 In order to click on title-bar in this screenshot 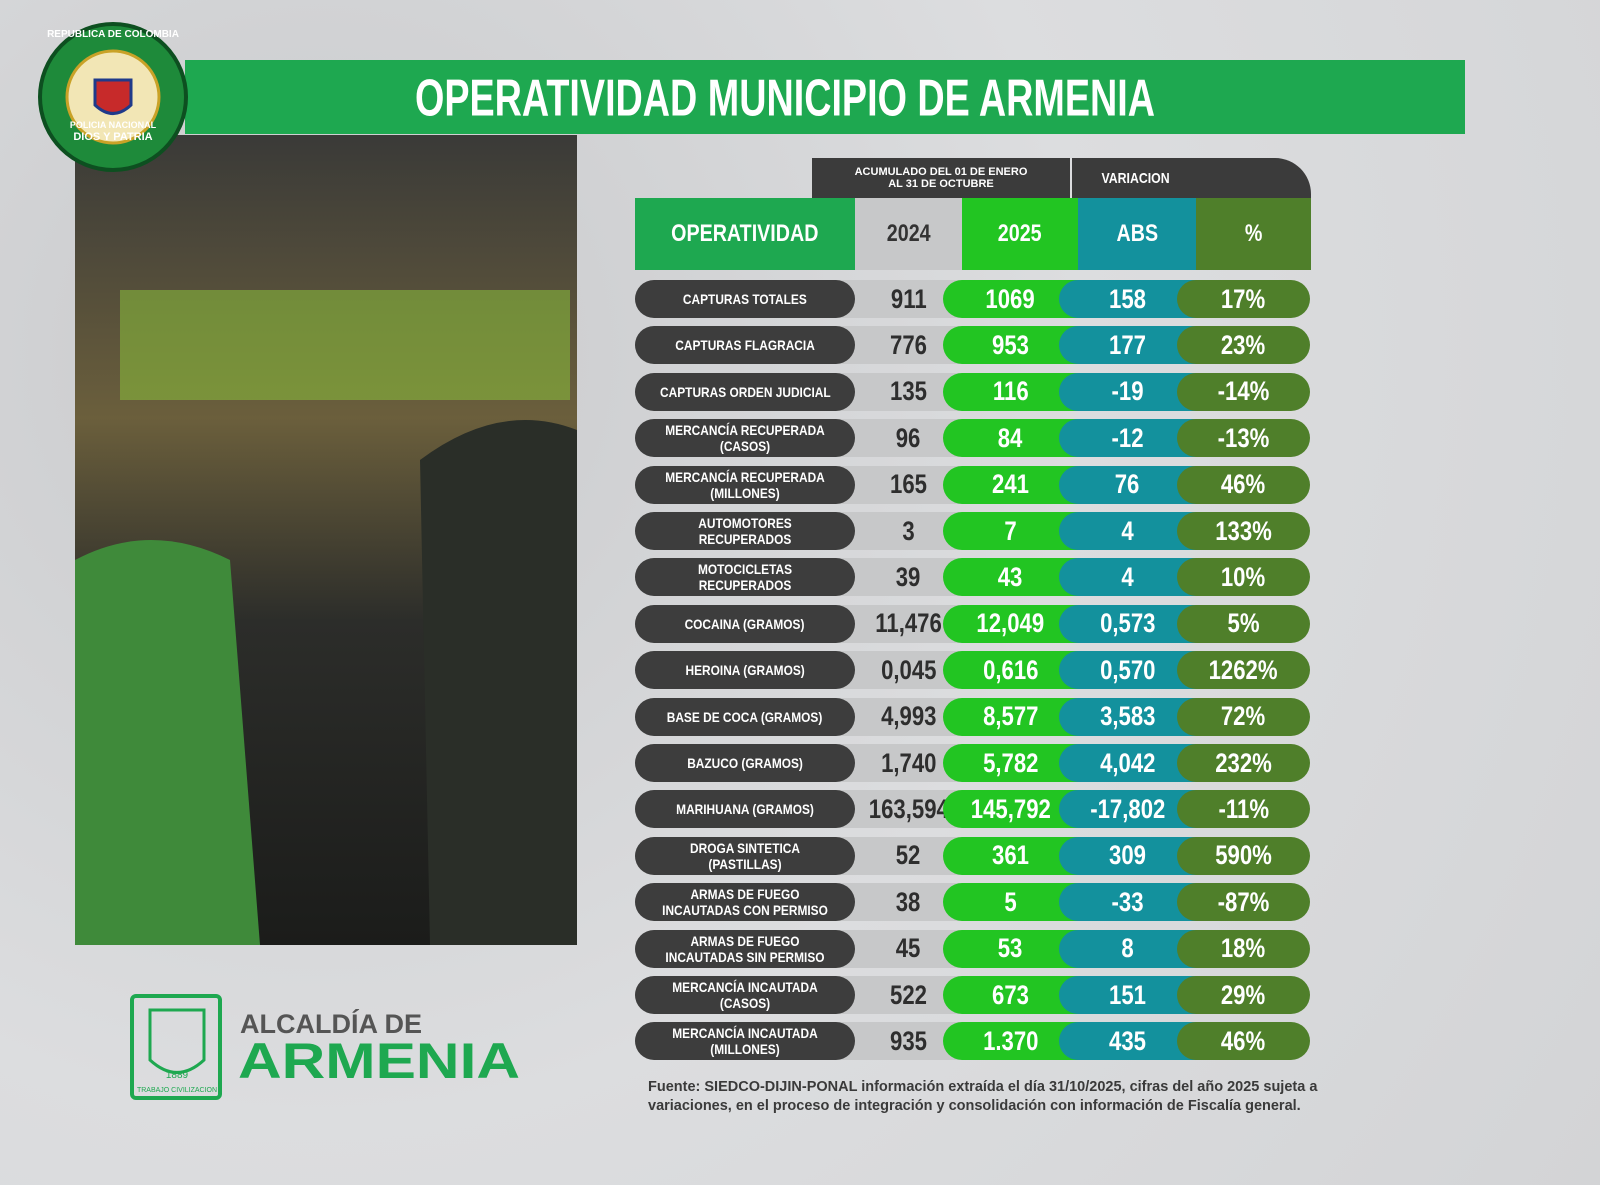, I will do `click(825, 97)`.